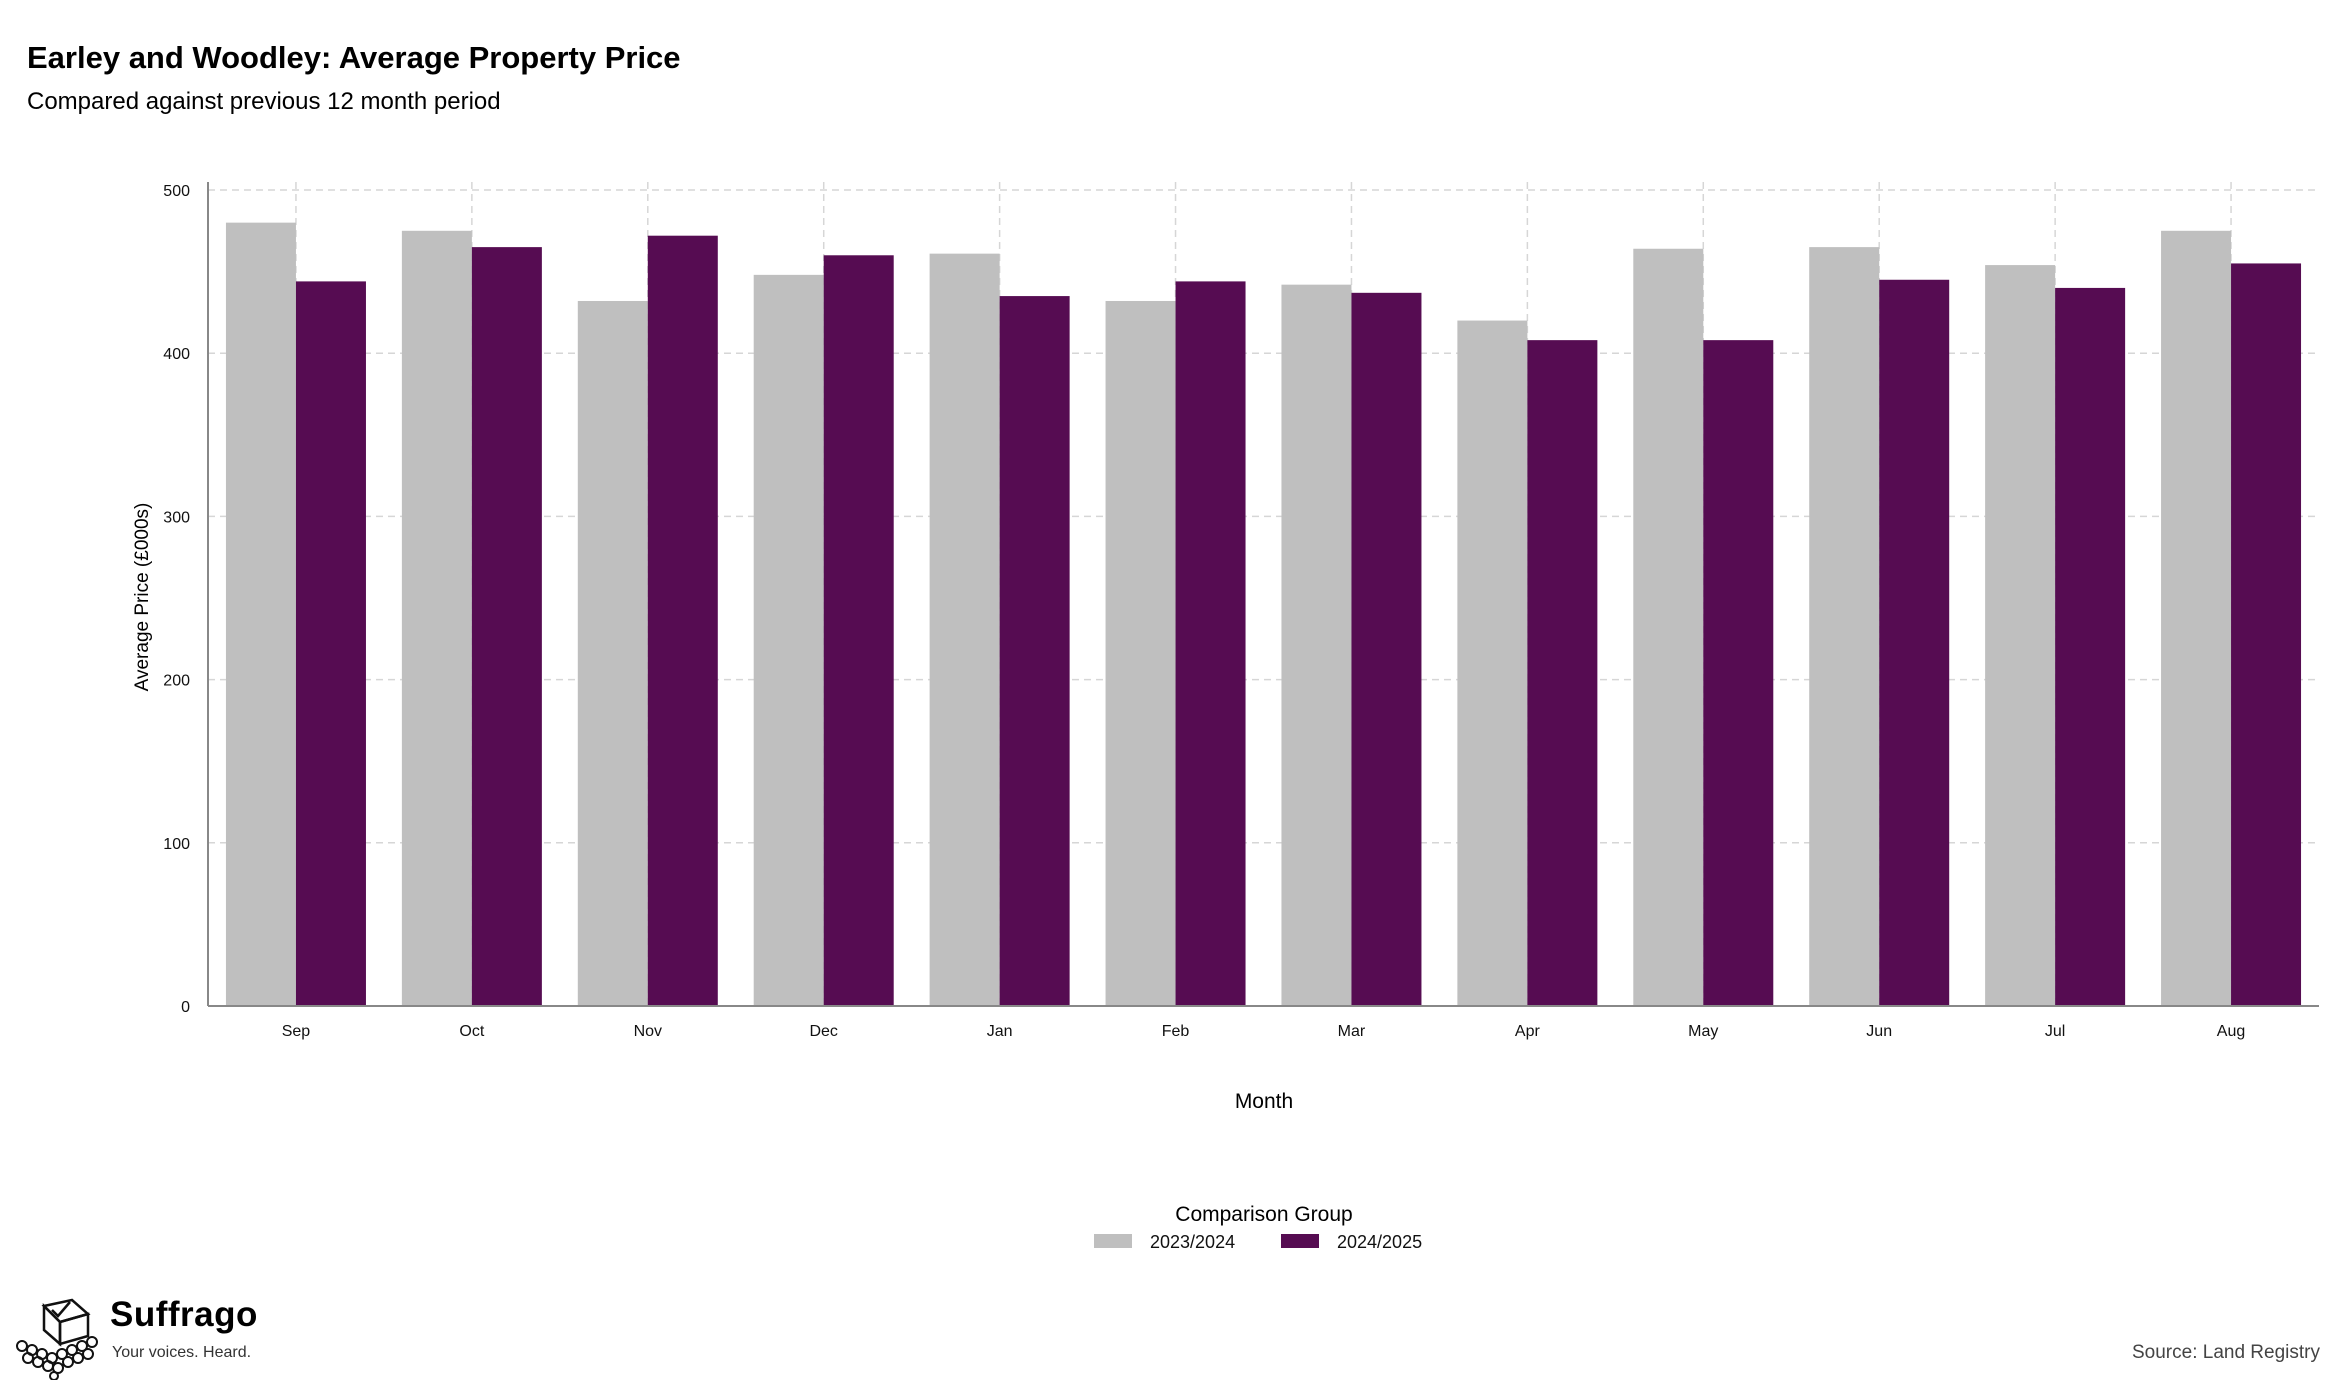  I want to click on x-tick-label: Feb, so click(1176, 1031).